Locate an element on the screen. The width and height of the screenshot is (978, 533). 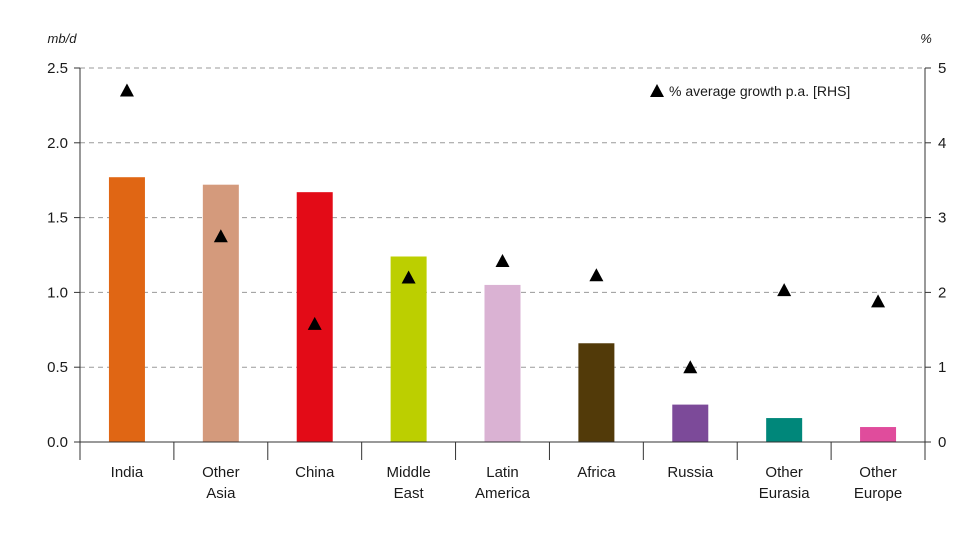
category-label: India is located at coordinates (127, 472).